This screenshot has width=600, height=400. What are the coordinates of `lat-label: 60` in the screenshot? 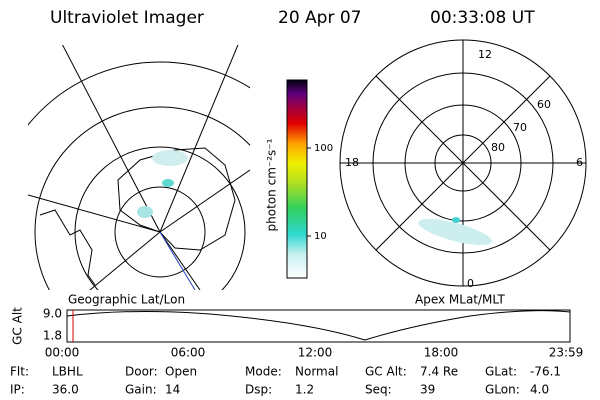 It's located at (544, 104).